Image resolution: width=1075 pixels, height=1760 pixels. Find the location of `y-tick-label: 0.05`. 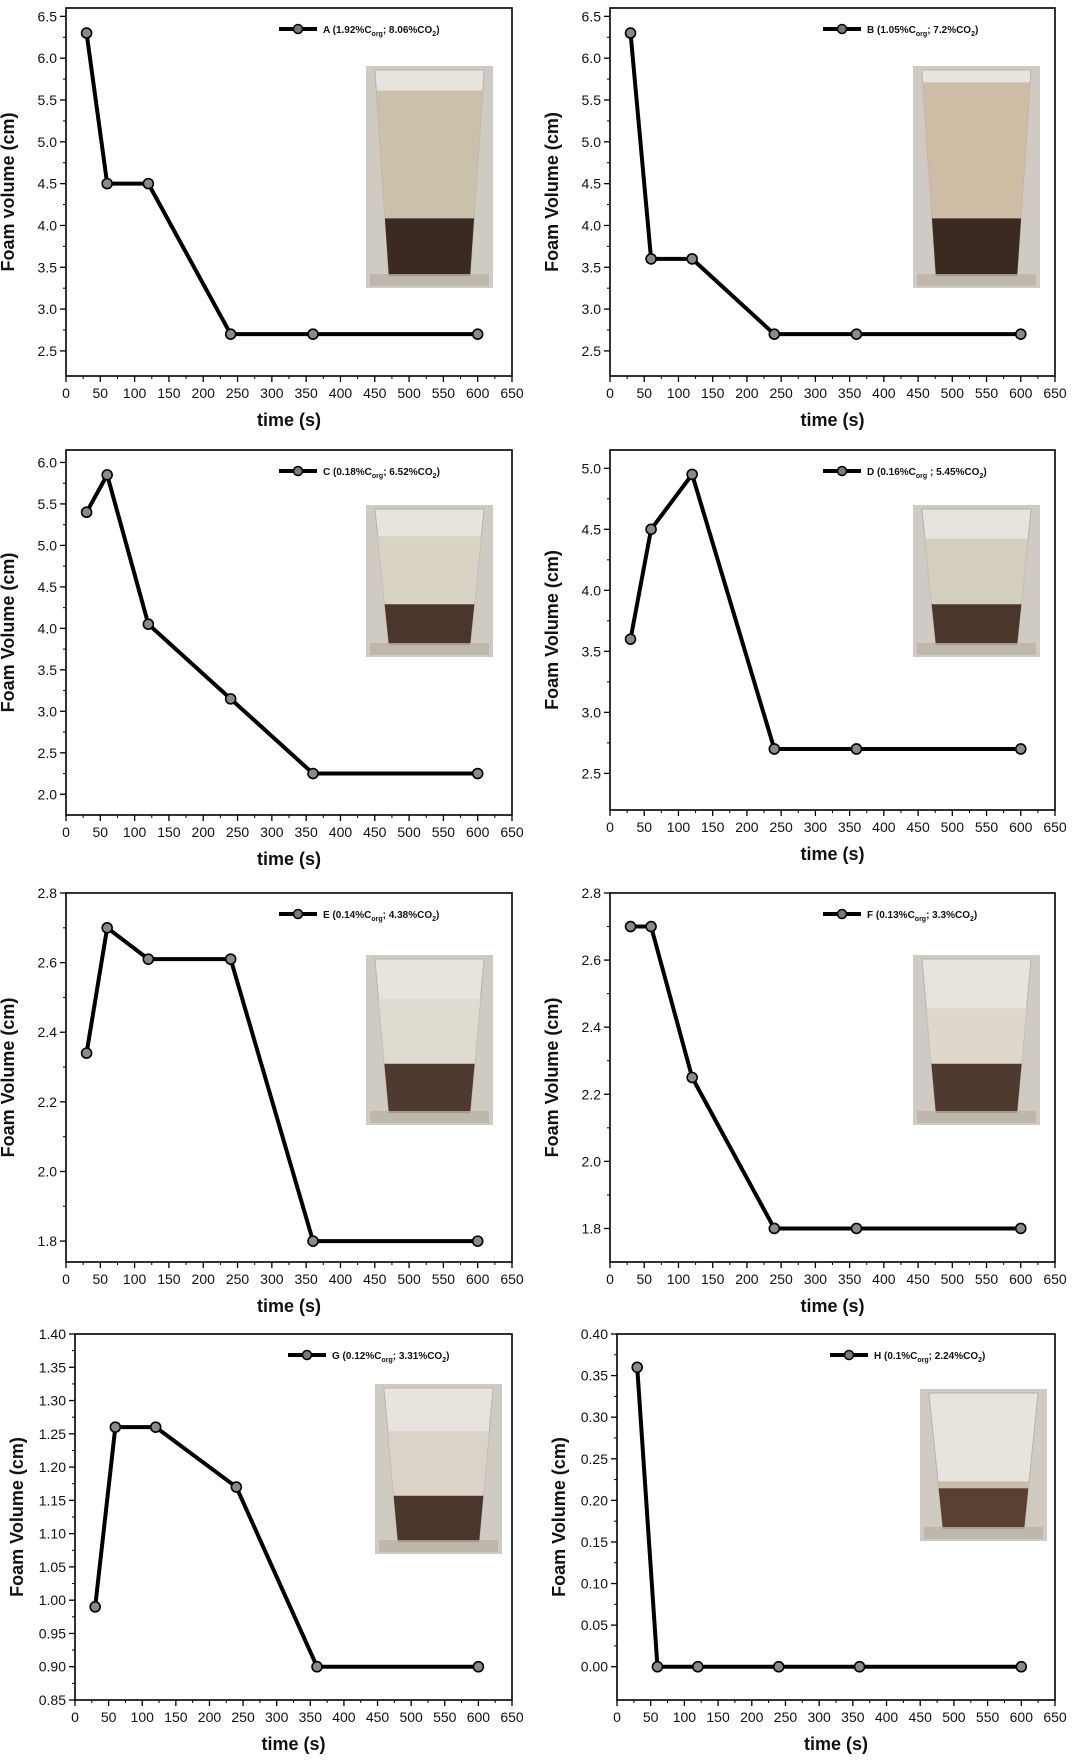

y-tick-label: 0.05 is located at coordinates (594, 1625).